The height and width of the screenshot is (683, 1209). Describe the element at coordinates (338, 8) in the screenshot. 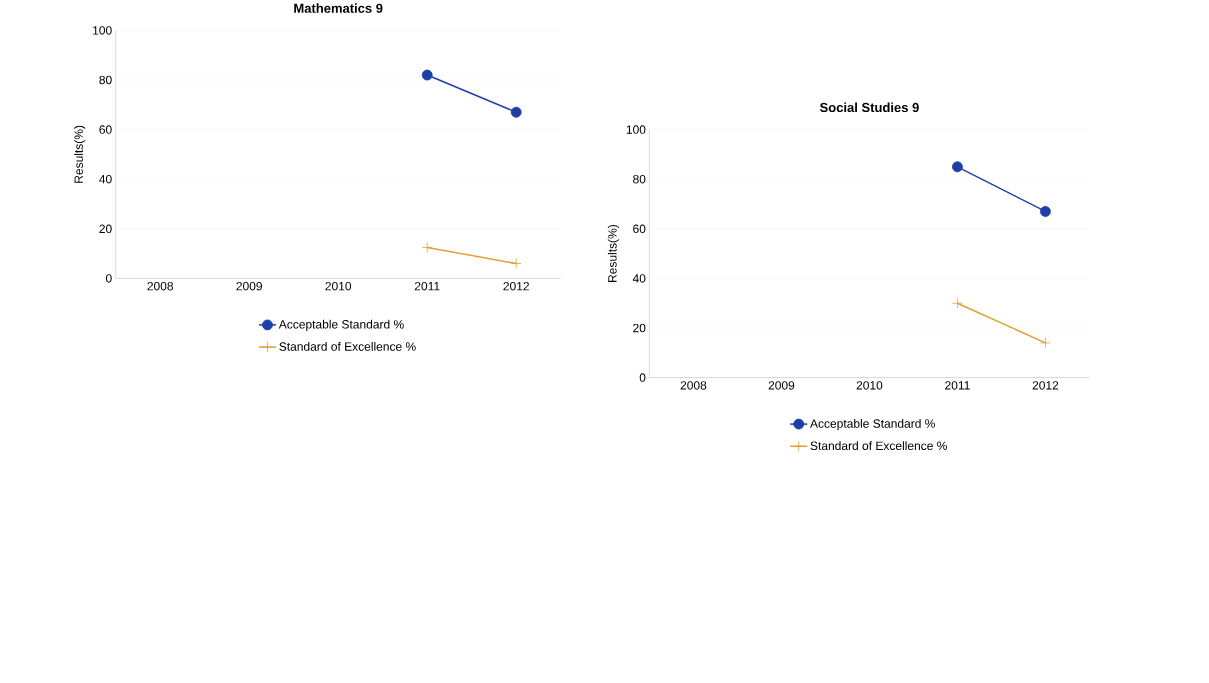

I see `chart-title: Mathematics 9` at that location.